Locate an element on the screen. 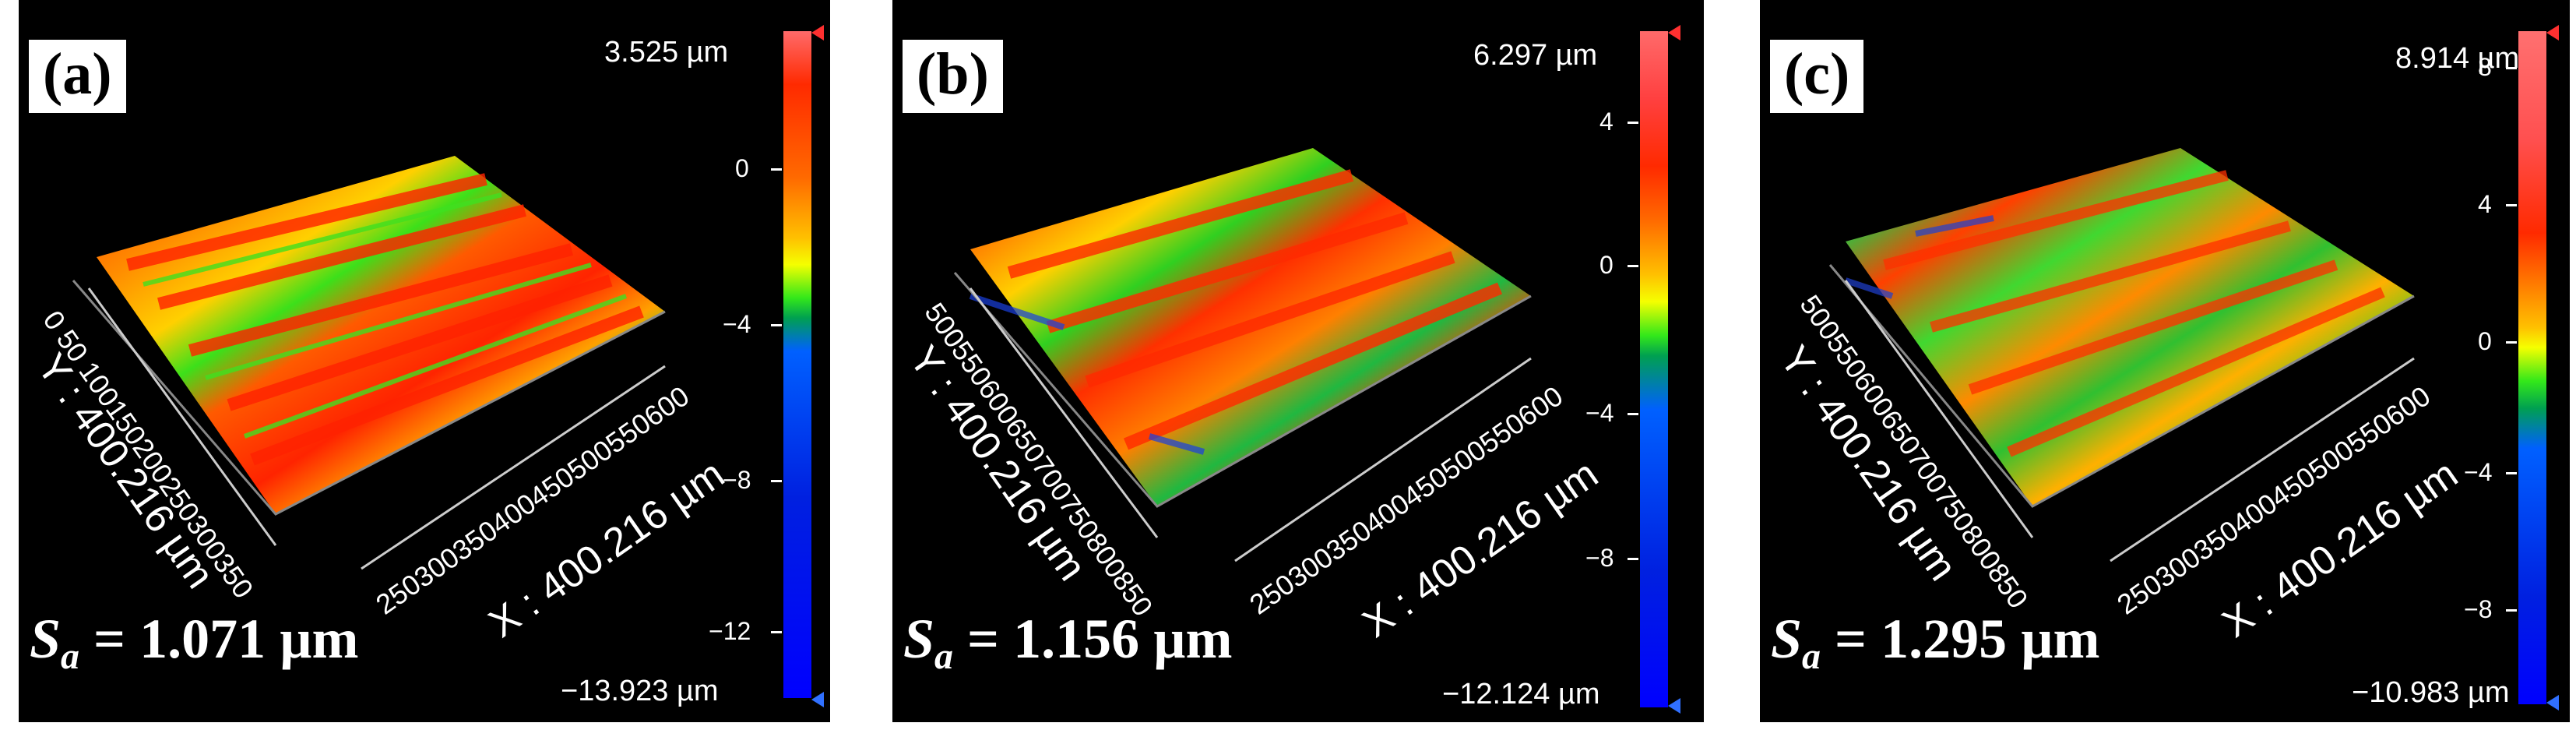 The width and height of the screenshot is (2576, 744). min-height-label: −10.983 µm is located at coordinates (2431, 692).